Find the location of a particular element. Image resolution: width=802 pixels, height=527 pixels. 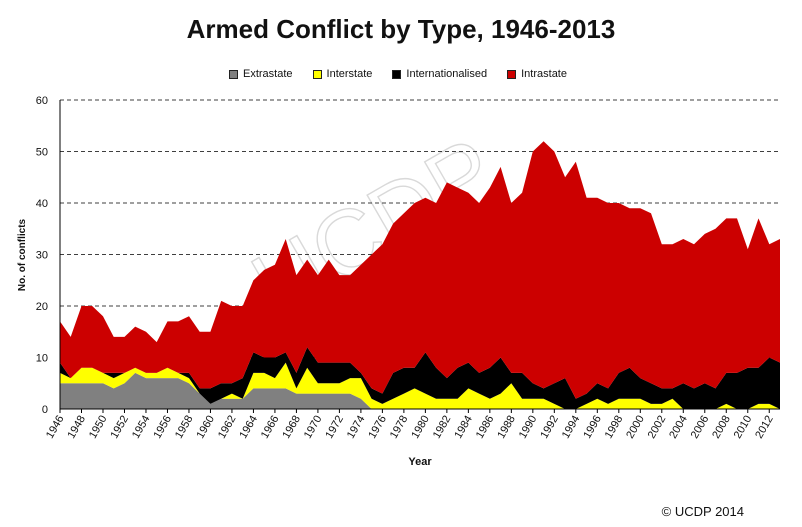

x-tick-label-2010: 2010 is located at coordinates (743, 427).